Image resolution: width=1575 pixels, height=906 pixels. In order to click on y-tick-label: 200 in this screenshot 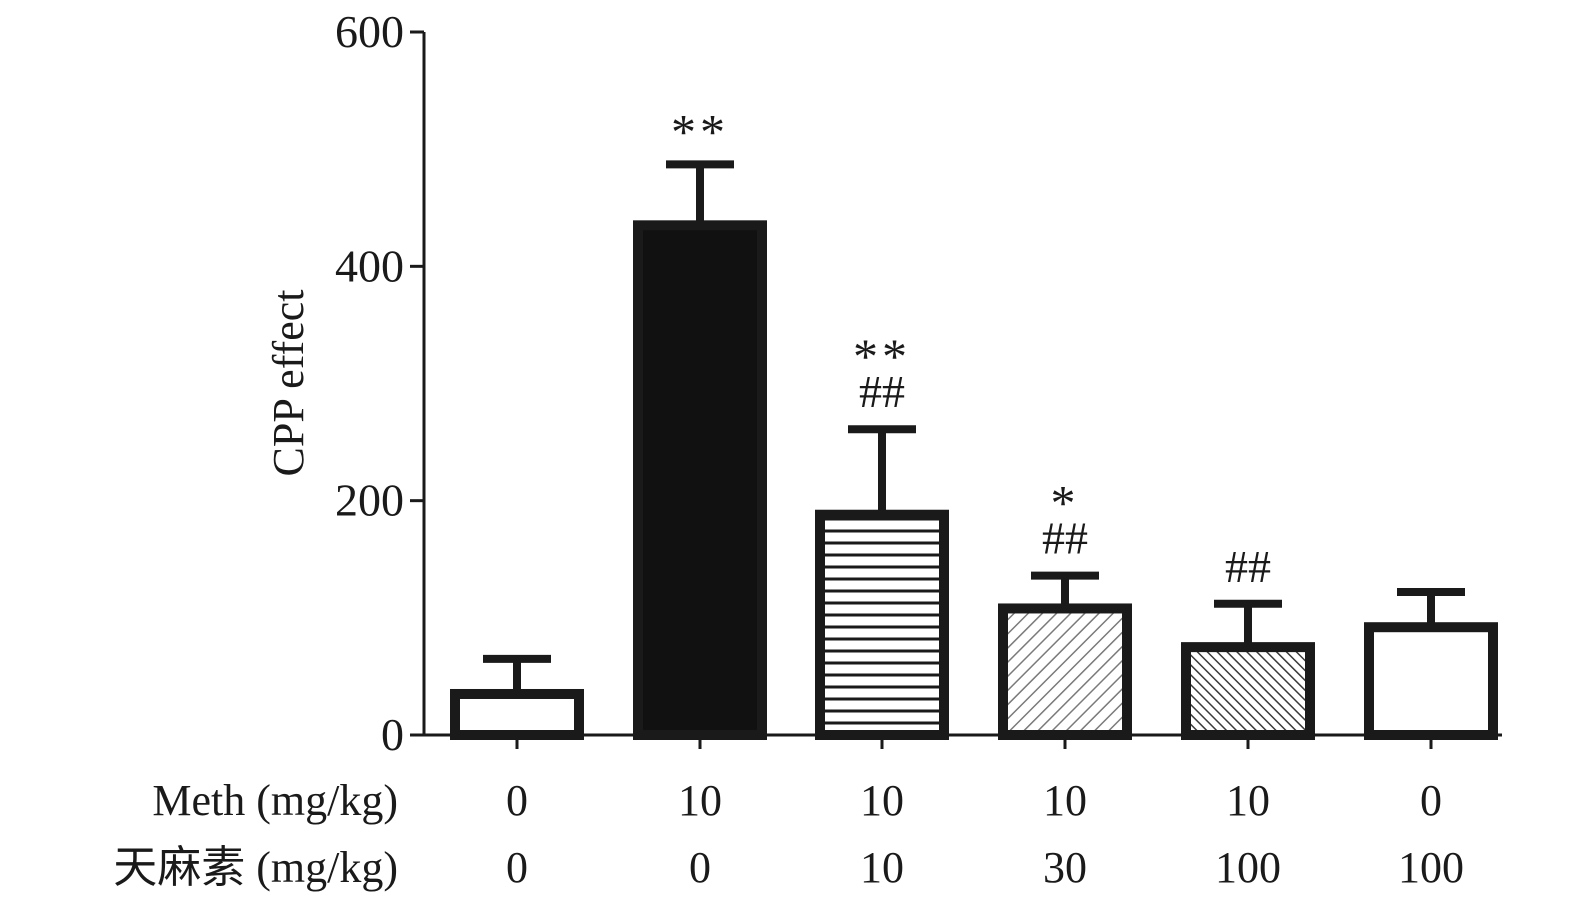, I will do `click(369, 500)`.